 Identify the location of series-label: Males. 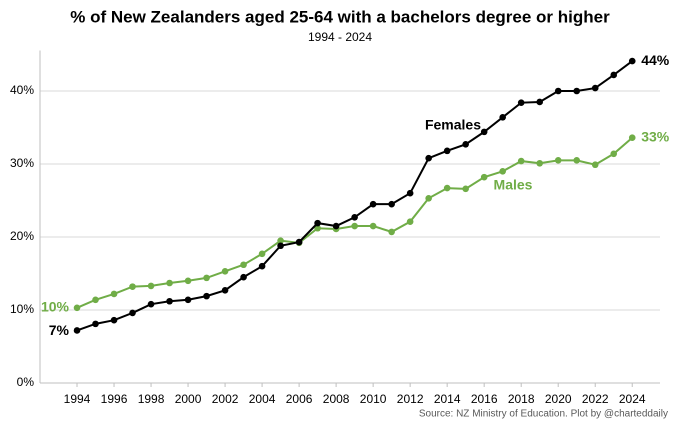
(513, 185).